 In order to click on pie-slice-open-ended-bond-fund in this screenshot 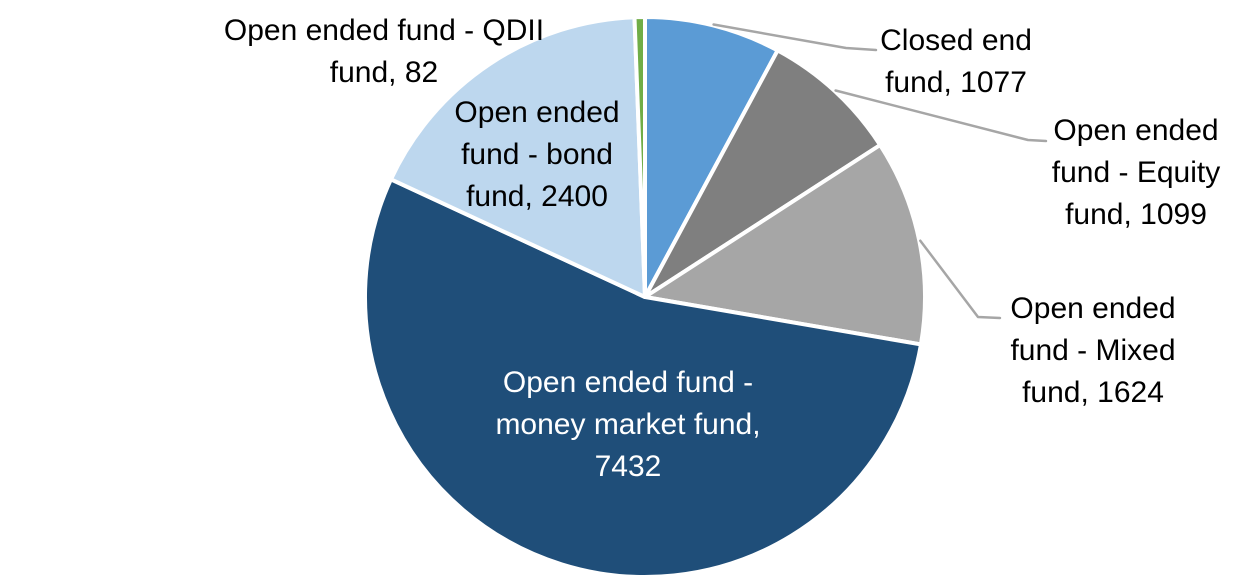, I will do `click(517, 157)`.